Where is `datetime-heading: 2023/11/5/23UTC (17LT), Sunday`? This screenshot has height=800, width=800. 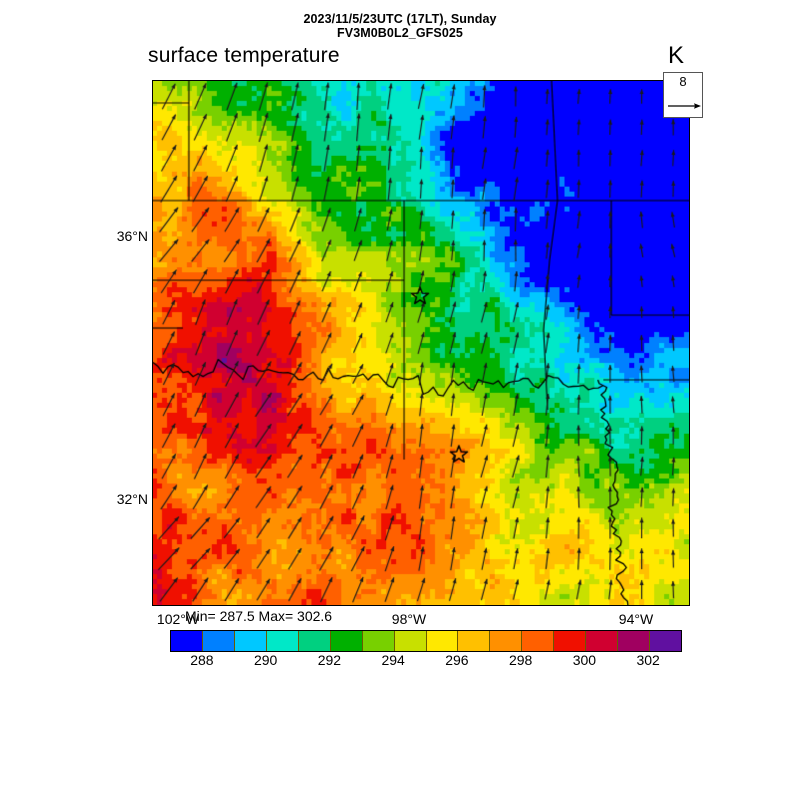
datetime-heading: 2023/11/5/23UTC (17LT), Sunday is located at coordinates (400, 19).